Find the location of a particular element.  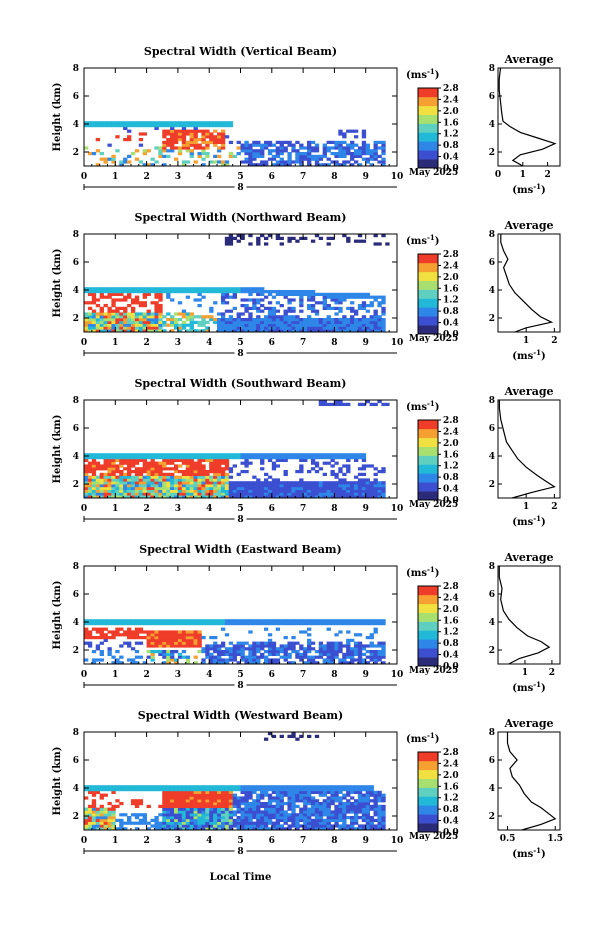

avg-x-label: (ms-1) is located at coordinates (528, 687).